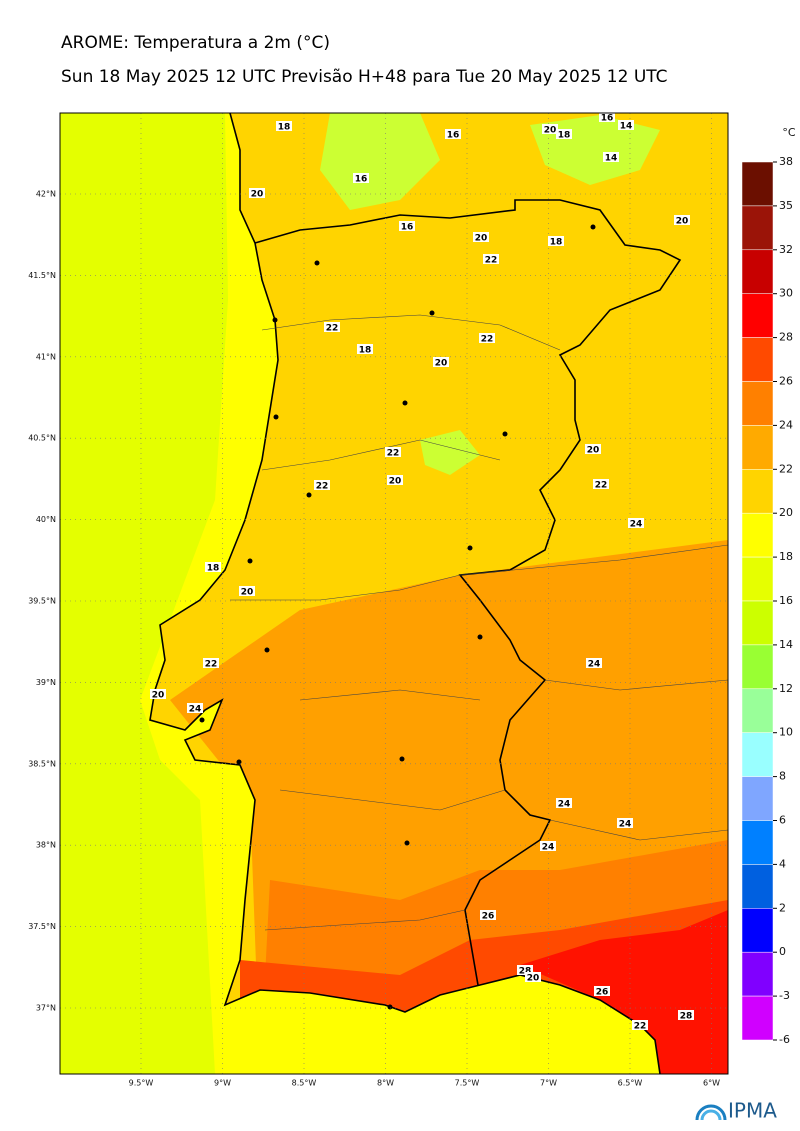 This screenshot has width=800, height=1131. What do you see at coordinates (624, 992) in the screenshot?
I see `hottest-zone` at bounding box center [624, 992].